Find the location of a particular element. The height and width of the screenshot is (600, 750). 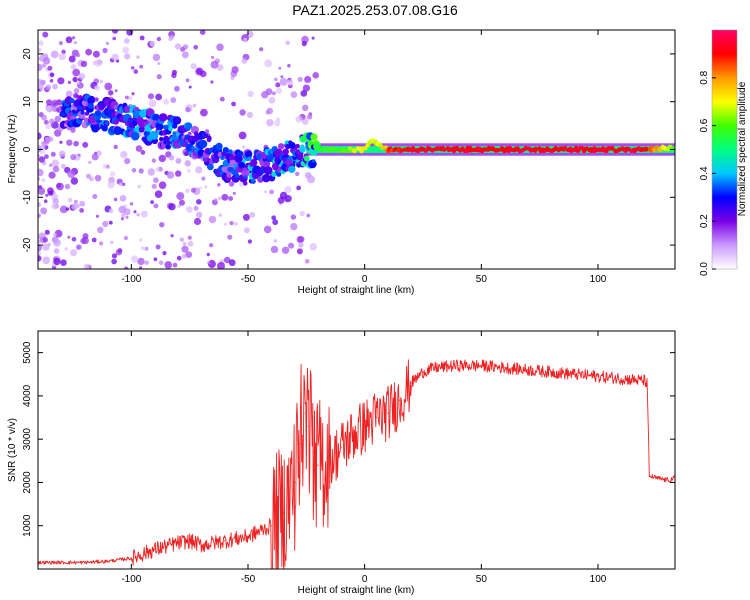

spectrogram-x-label: Height of straight line (km) is located at coordinates (356, 290).